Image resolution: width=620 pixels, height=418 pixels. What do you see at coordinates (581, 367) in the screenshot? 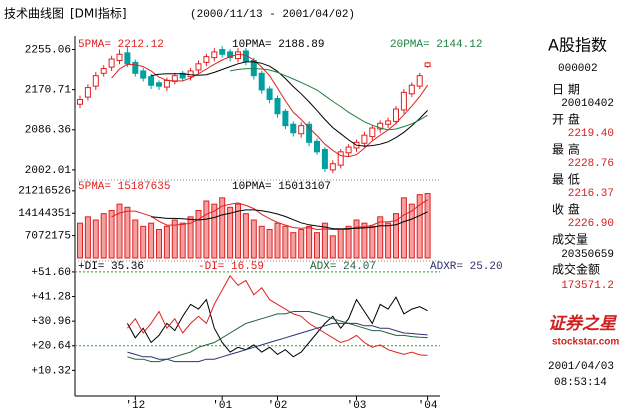
I see `date: 2001/04/03` at bounding box center [581, 367].